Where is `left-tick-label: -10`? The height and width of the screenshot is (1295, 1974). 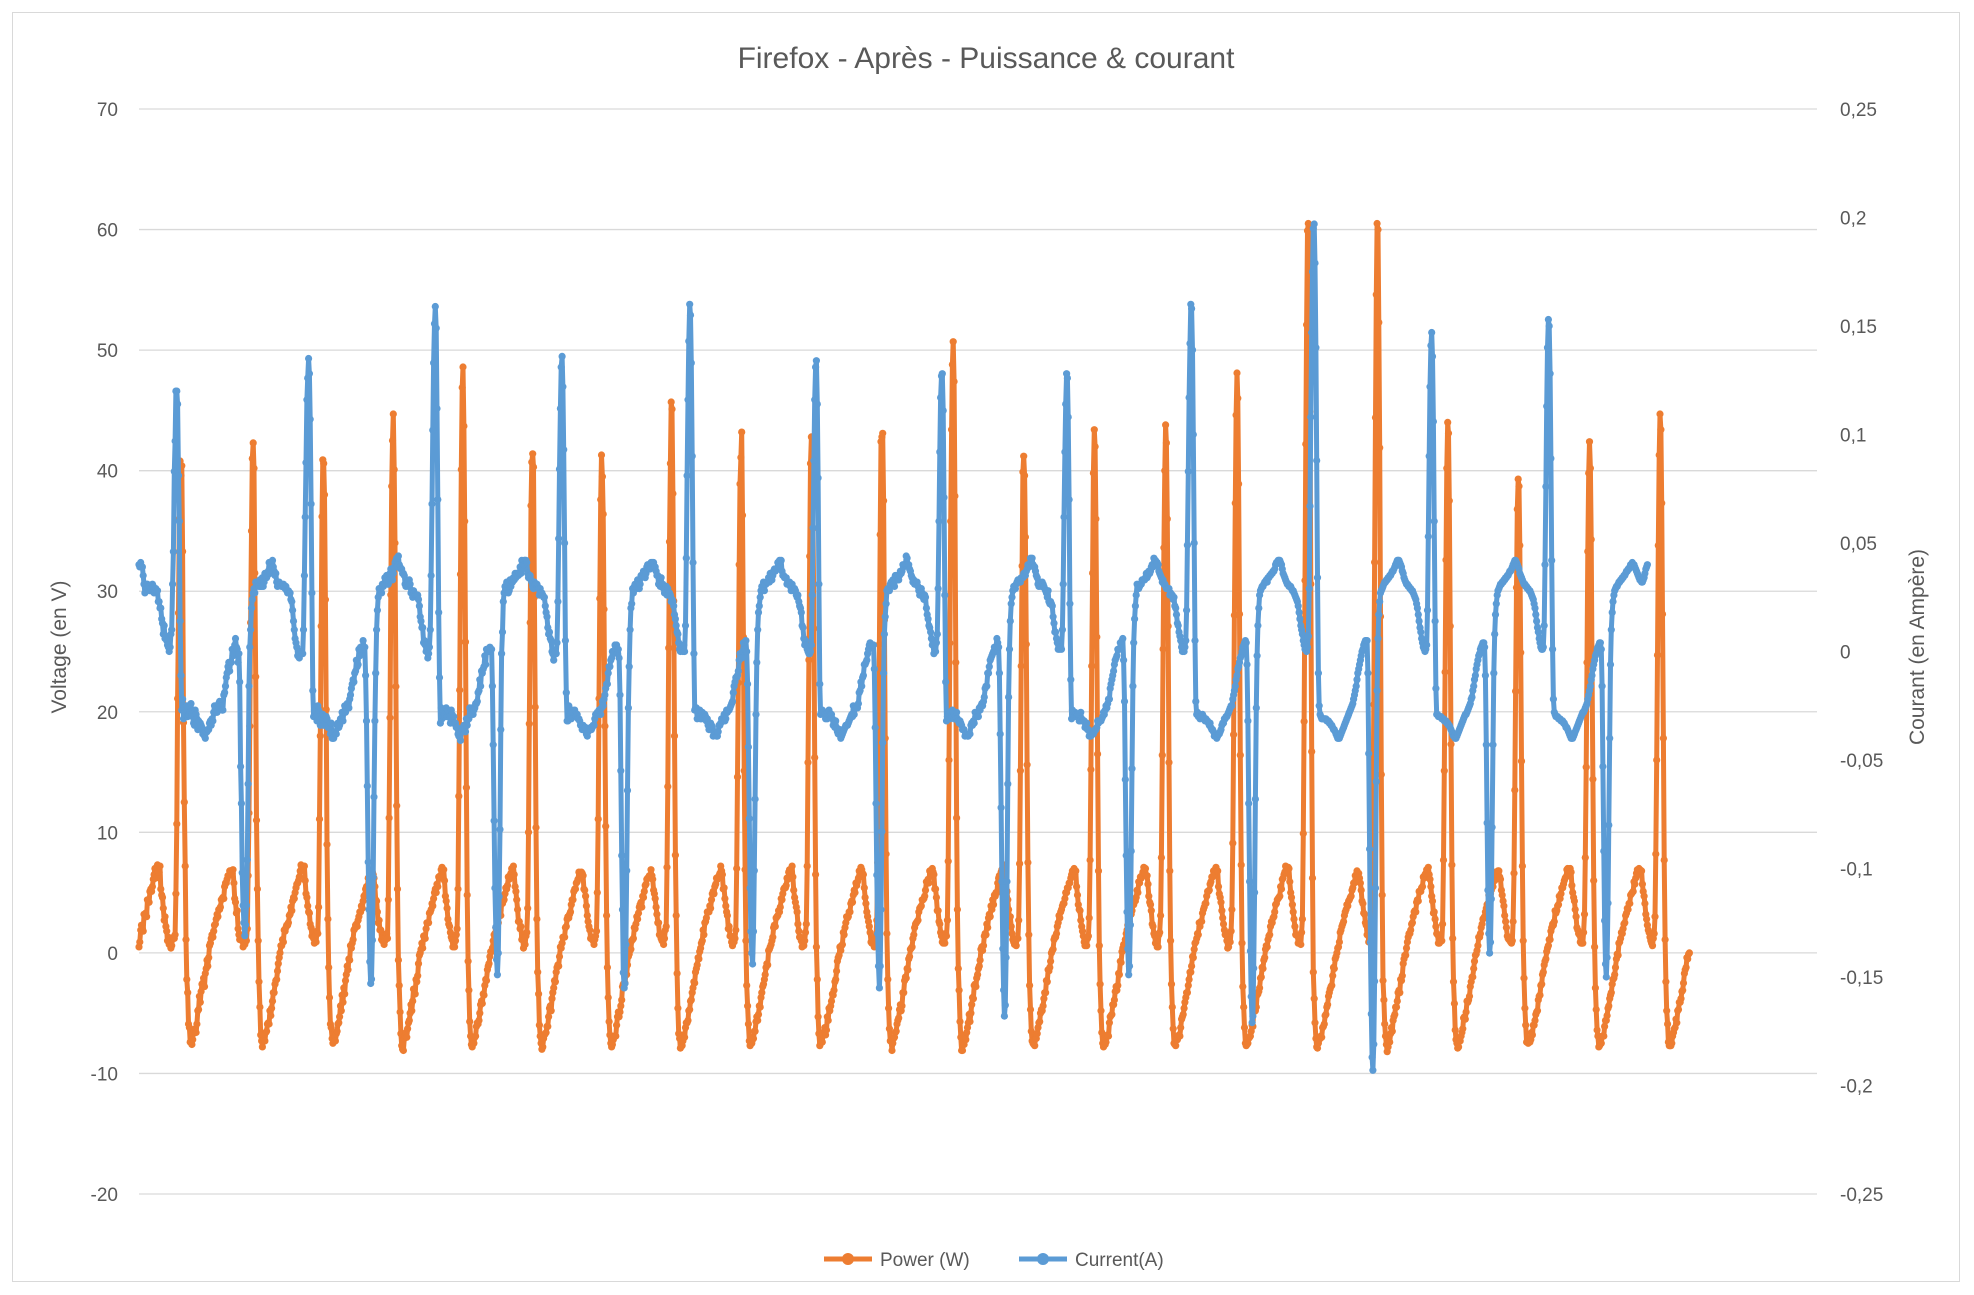 left-tick-label: -10 is located at coordinates (104, 1074).